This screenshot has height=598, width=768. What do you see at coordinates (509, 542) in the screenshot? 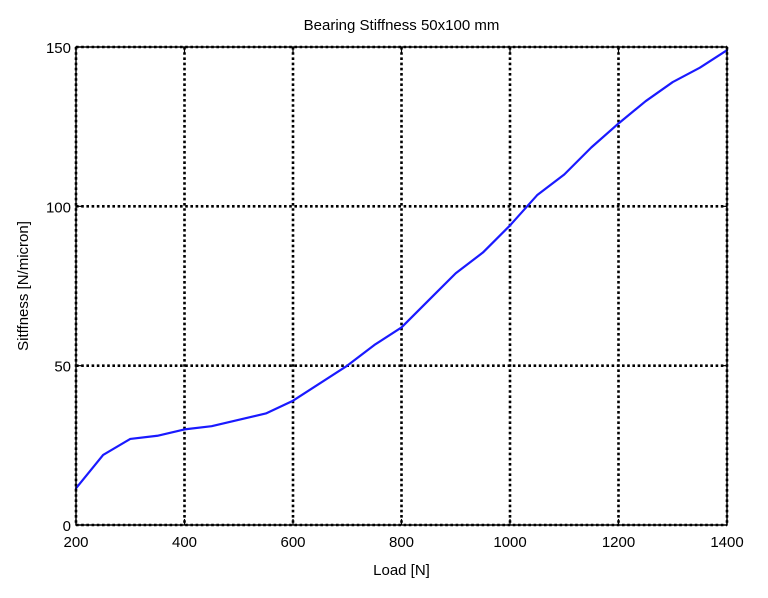
I see `x-tick-label: 1000` at bounding box center [509, 542].